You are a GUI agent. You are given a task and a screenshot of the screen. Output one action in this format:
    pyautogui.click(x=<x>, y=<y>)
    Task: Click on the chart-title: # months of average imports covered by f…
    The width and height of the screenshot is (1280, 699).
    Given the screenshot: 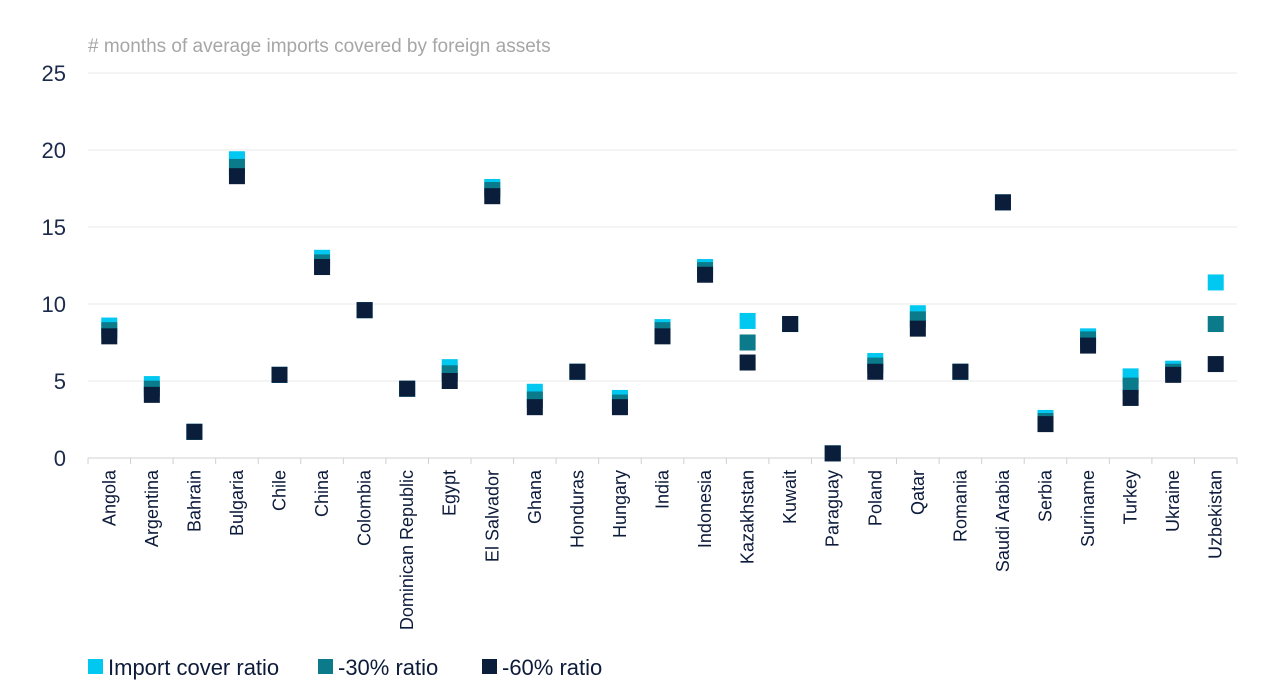 What is the action you would take?
    pyautogui.click(x=319, y=46)
    